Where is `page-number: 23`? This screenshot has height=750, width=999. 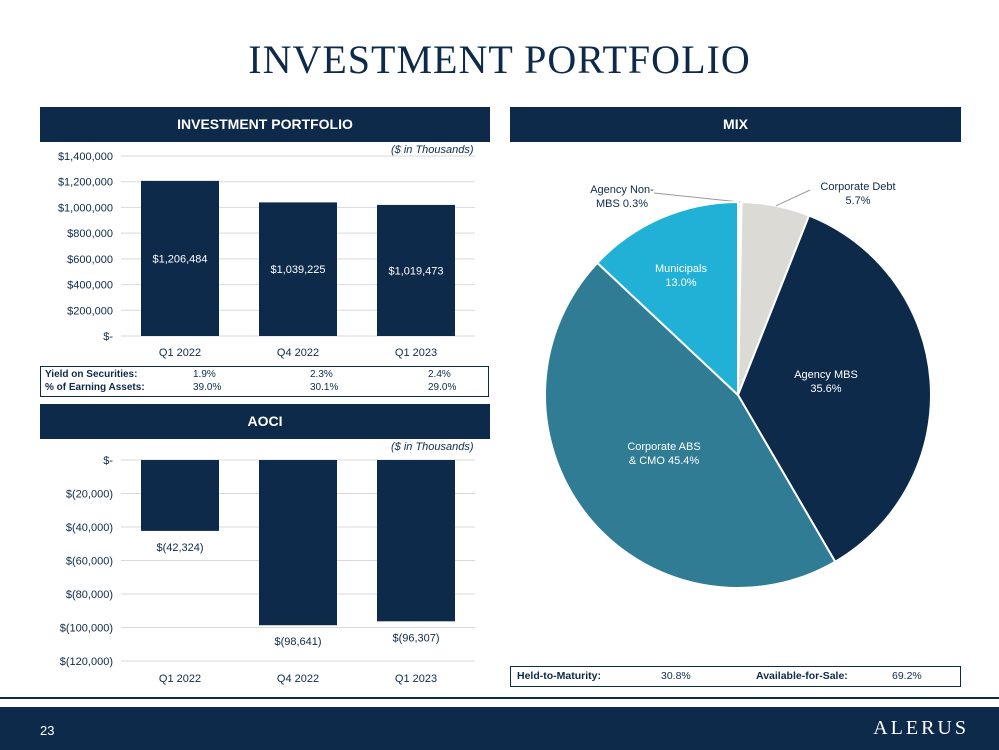 page-number: 23 is located at coordinates (47, 730).